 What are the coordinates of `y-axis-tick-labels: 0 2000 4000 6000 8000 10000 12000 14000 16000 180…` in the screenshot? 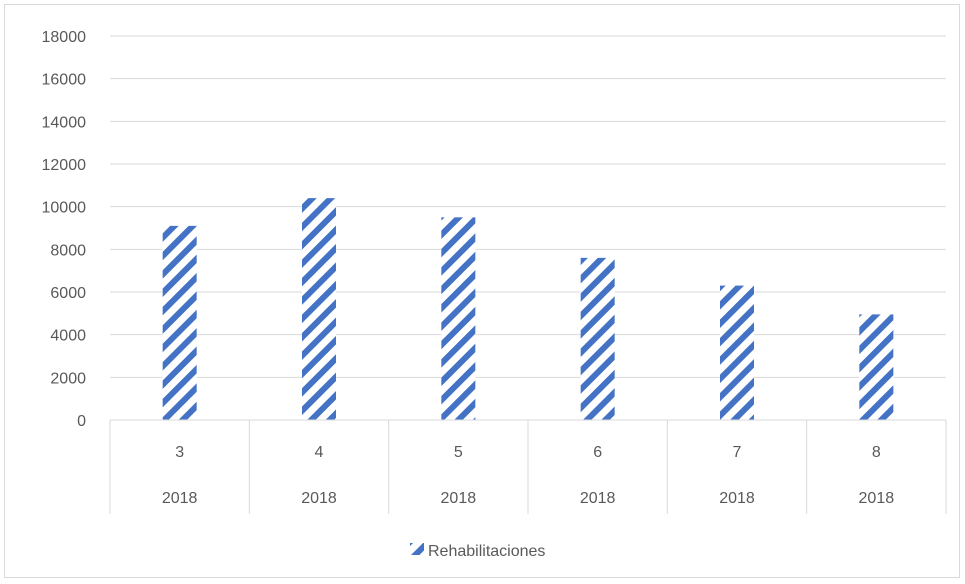 It's located at (64, 229).